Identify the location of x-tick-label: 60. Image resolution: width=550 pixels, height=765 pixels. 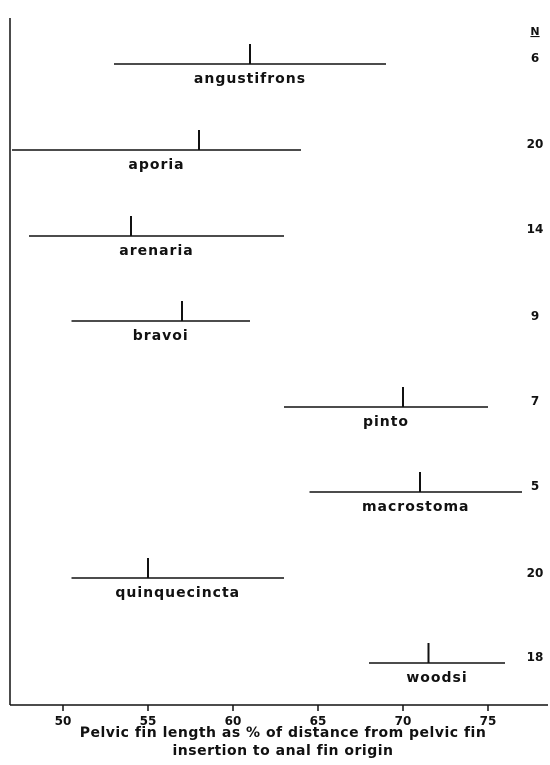
(233, 721).